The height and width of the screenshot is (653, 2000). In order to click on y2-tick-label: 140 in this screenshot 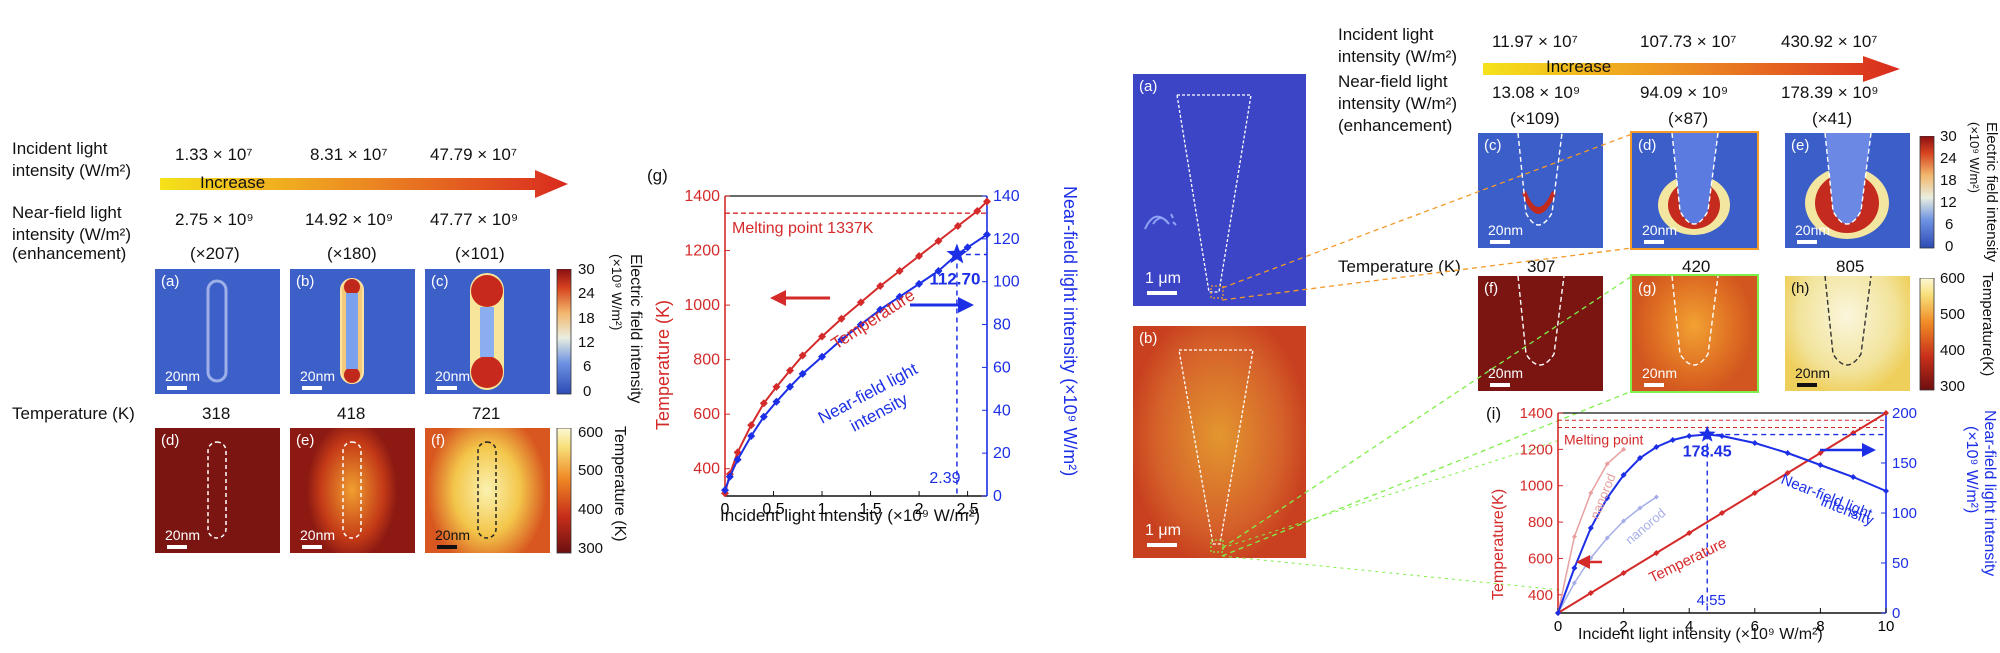, I will do `click(1006, 196)`.